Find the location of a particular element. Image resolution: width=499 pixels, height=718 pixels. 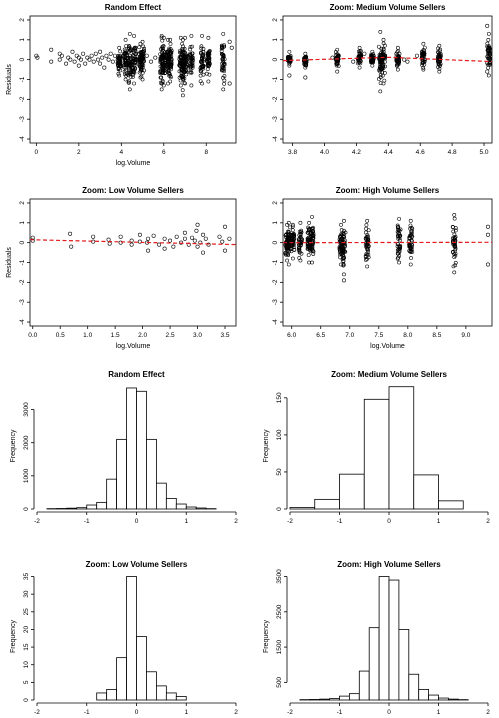

x-tick-label: 4.6 is located at coordinates (420, 152).